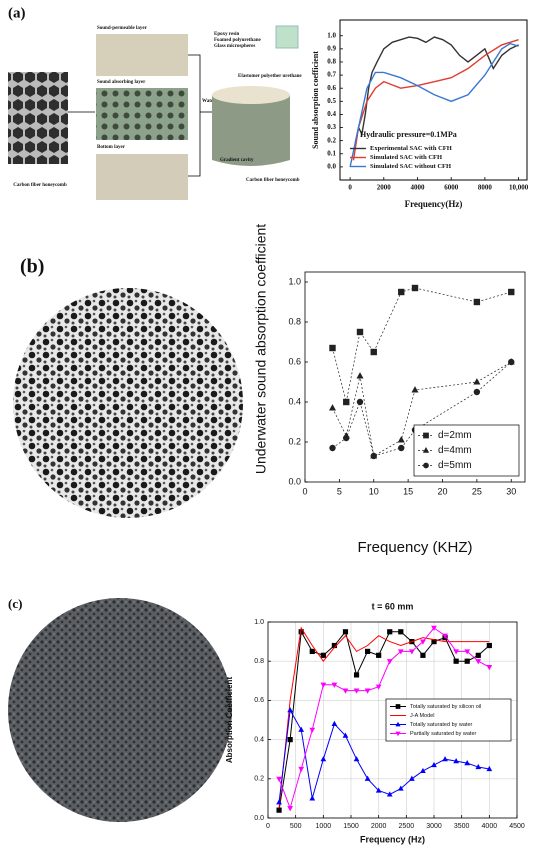  I want to click on legend-label: d=5mm, so click(455, 465).